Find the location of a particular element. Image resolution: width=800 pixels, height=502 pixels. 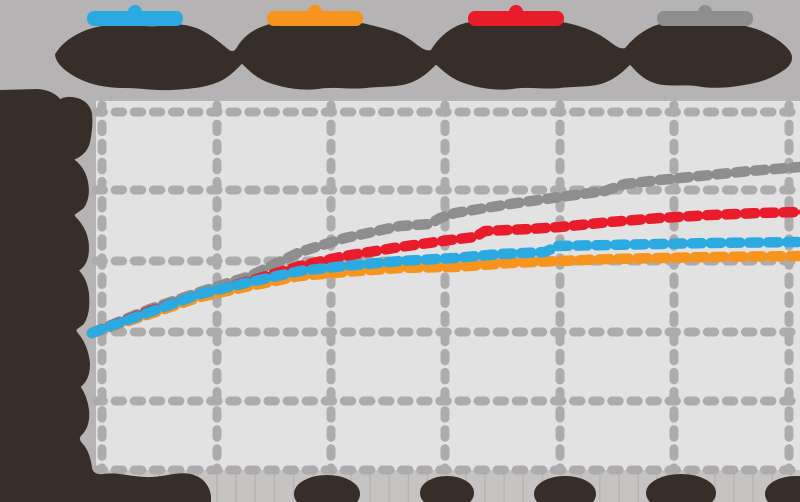

legend-text-blob is located at coordinates (423, 55).